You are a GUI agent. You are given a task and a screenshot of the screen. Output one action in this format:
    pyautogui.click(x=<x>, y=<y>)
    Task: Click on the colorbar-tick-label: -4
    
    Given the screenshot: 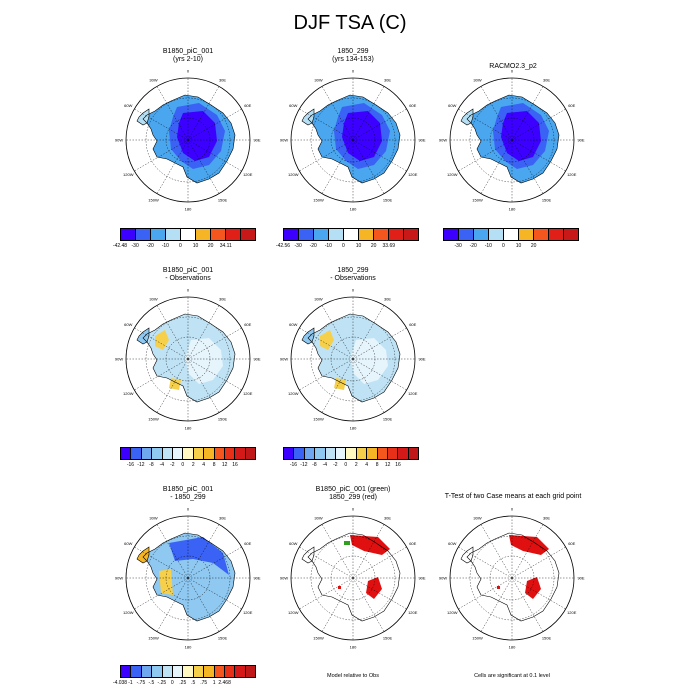 What is the action you would take?
    pyautogui.click(x=325, y=465)
    